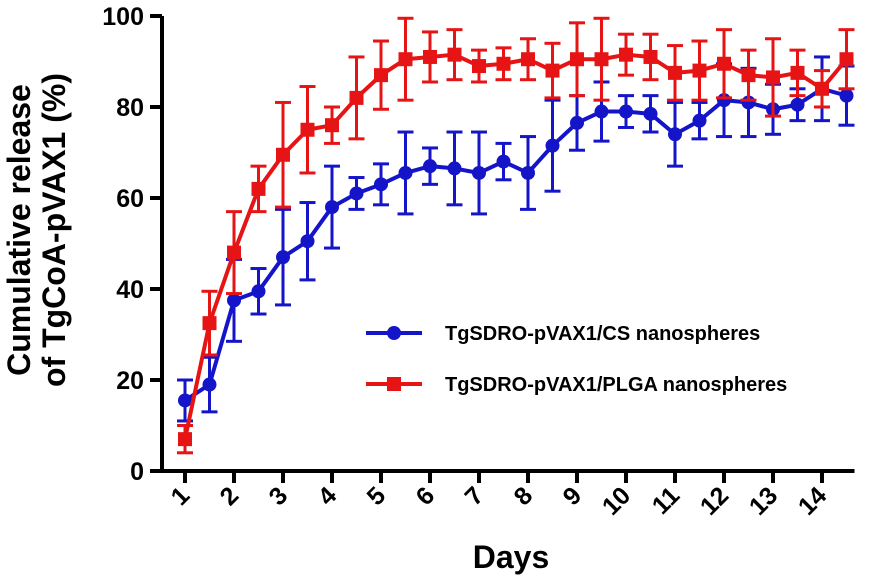  Describe the element at coordinates (394, 384) in the screenshot. I see `legend-marker-plga` at that location.